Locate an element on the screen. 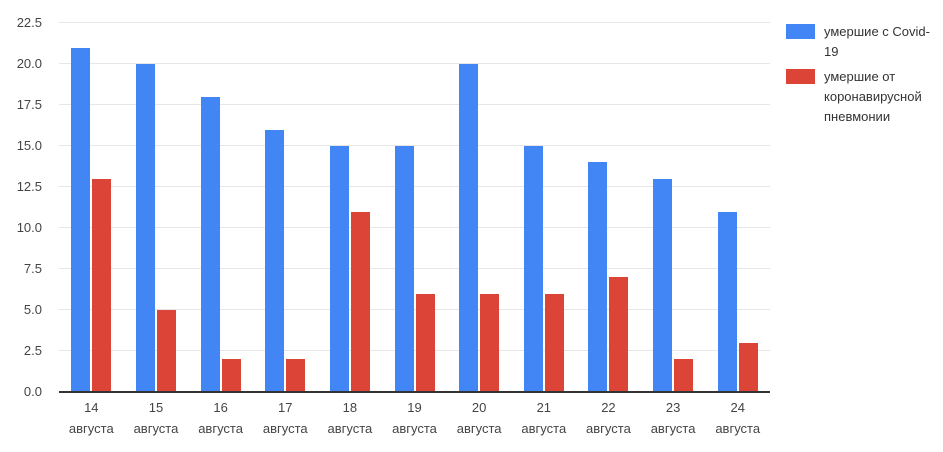 The width and height of the screenshot is (943, 452). y-axis-tick-label: 12.5 is located at coordinates (29, 186).